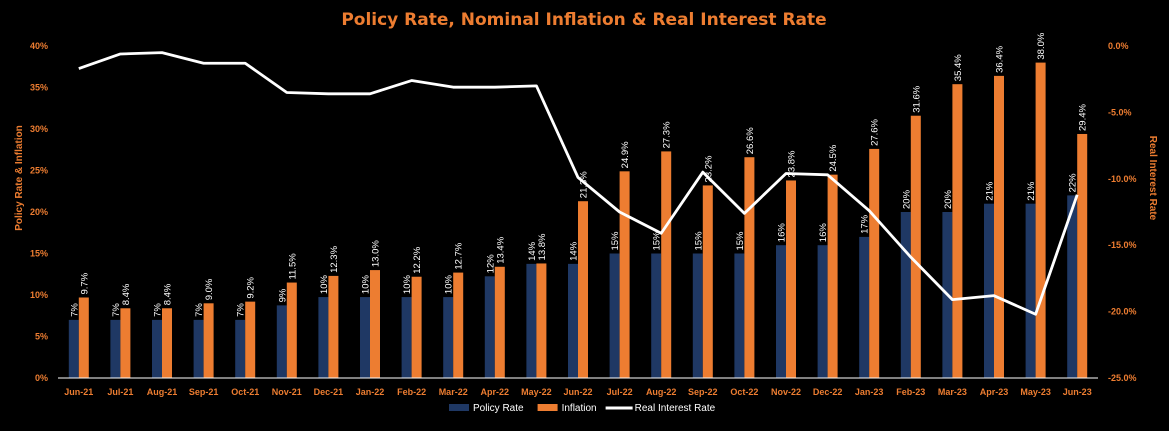  Describe the element at coordinates (1122, 312) in the screenshot. I see `y2-tick-label: -20.0%` at that location.